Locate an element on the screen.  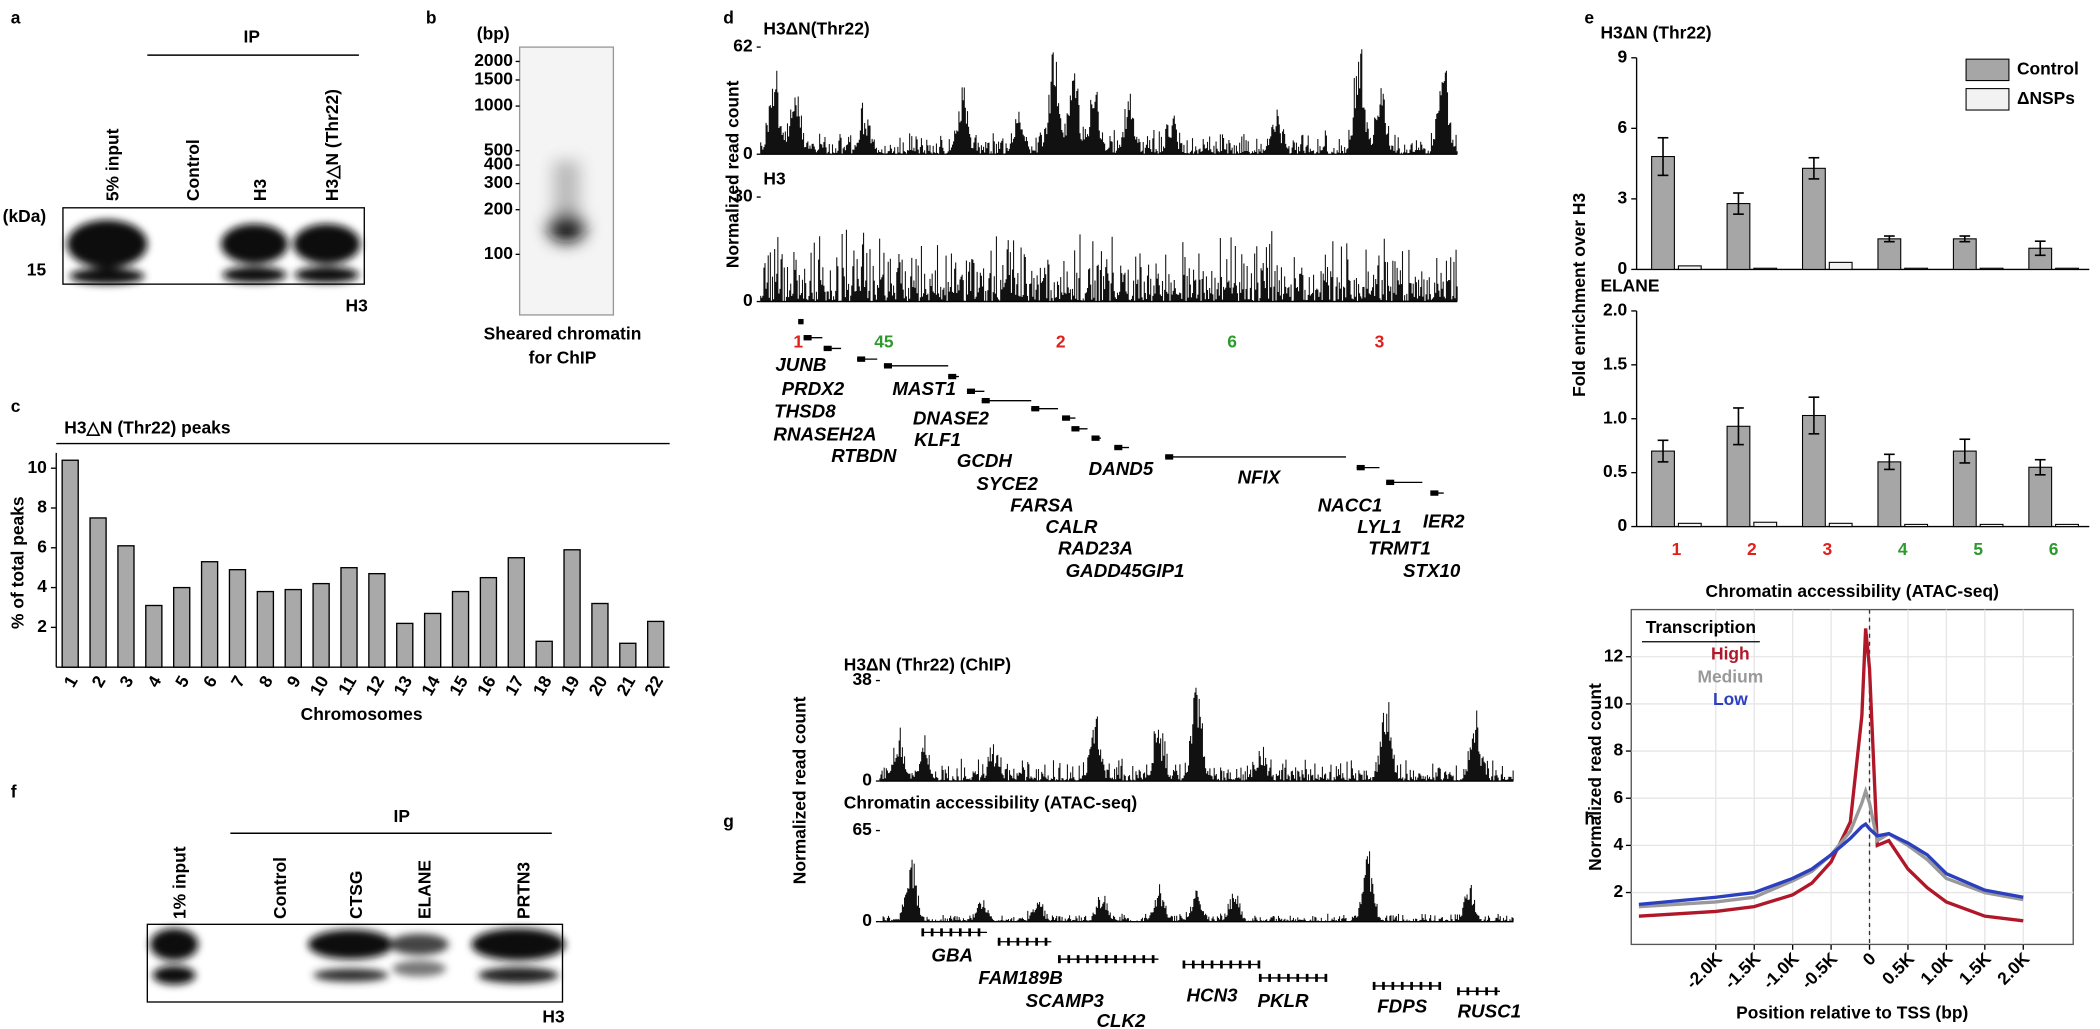
lane-label: Control is located at coordinates (193, 170).